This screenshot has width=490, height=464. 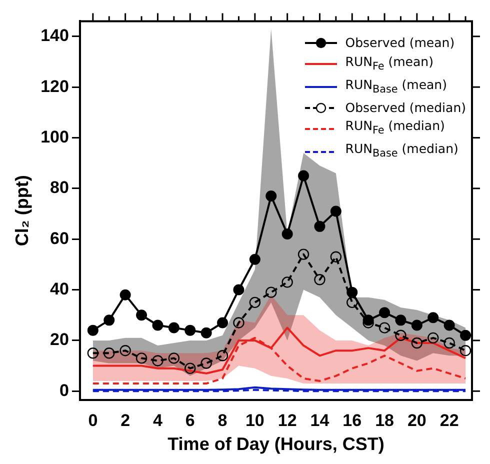 What do you see at coordinates (400, 43) in the screenshot?
I see `legend-label: Observed (mean)` at bounding box center [400, 43].